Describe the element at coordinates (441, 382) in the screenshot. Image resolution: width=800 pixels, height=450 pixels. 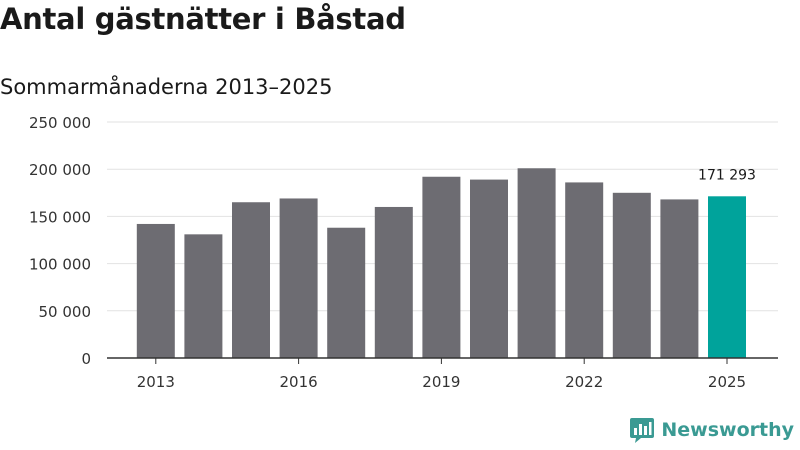
I see `x-tick-label: 2019` at that location.